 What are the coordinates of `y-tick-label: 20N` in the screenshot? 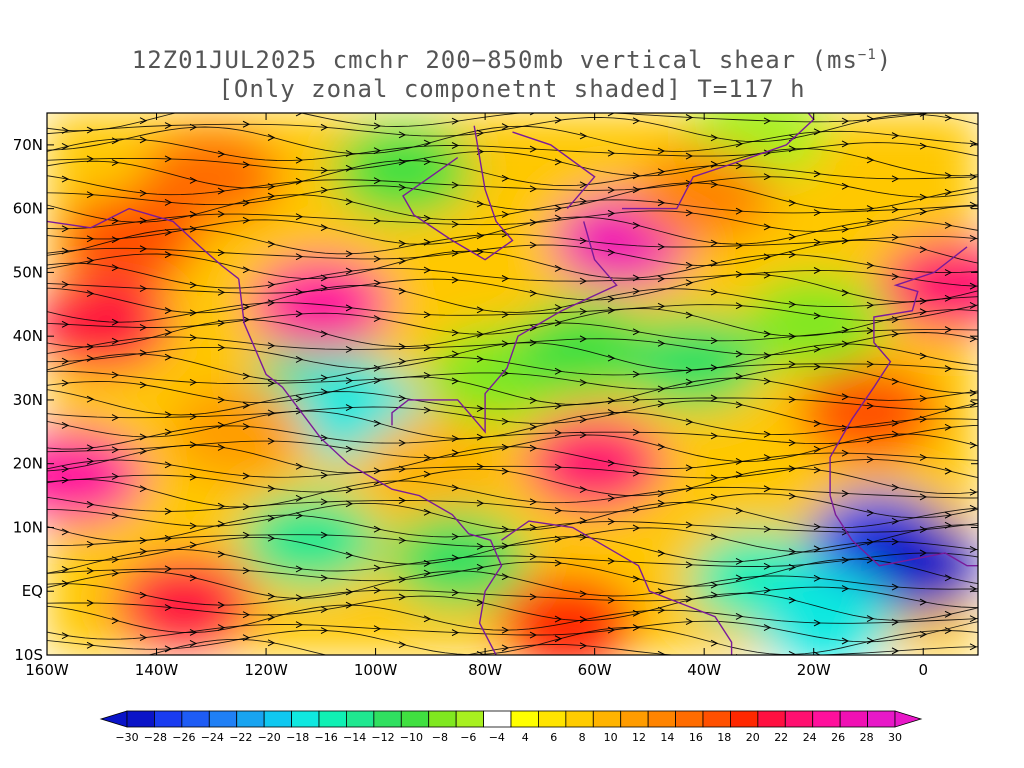 It's located at (28, 464).